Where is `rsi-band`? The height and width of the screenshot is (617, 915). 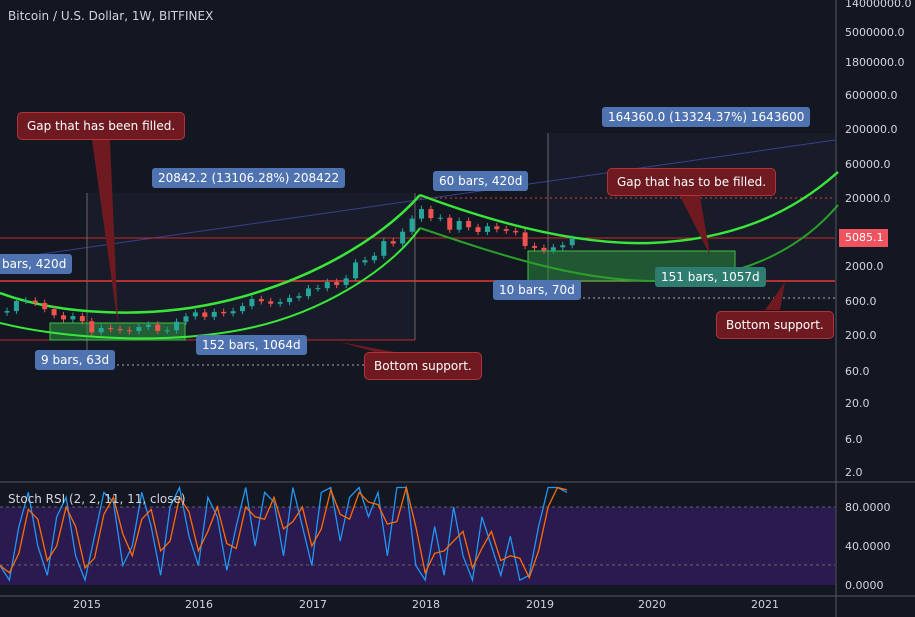
rsi-band is located at coordinates (417, 546).